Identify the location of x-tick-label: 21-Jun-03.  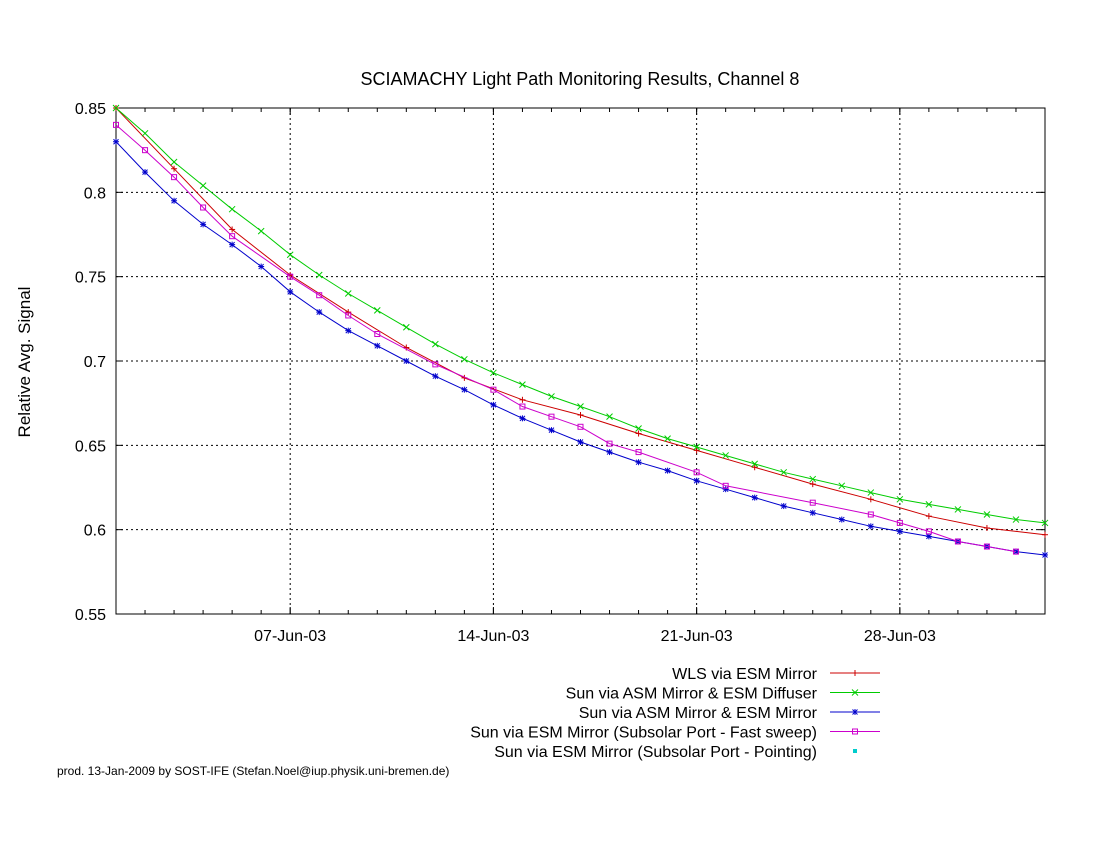
(697, 636).